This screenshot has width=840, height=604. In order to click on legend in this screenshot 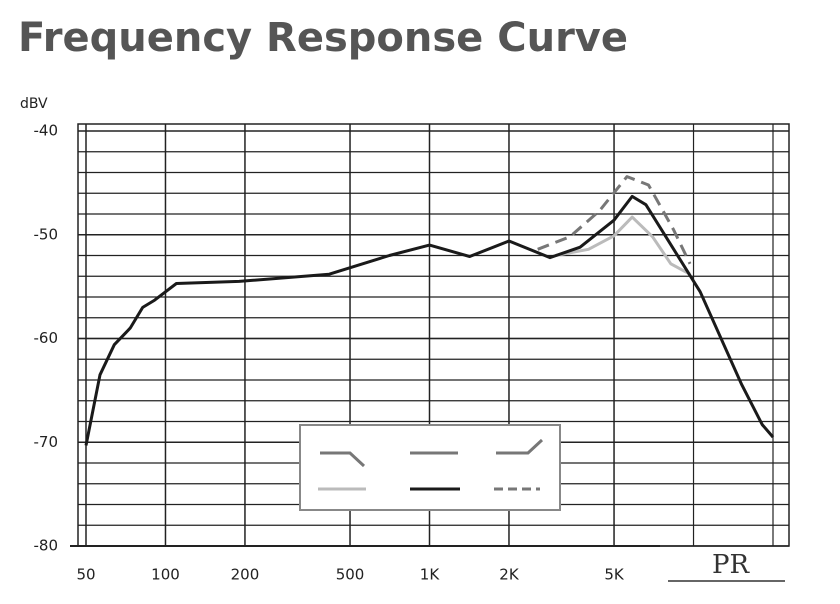, I will do `click(430, 467)`.